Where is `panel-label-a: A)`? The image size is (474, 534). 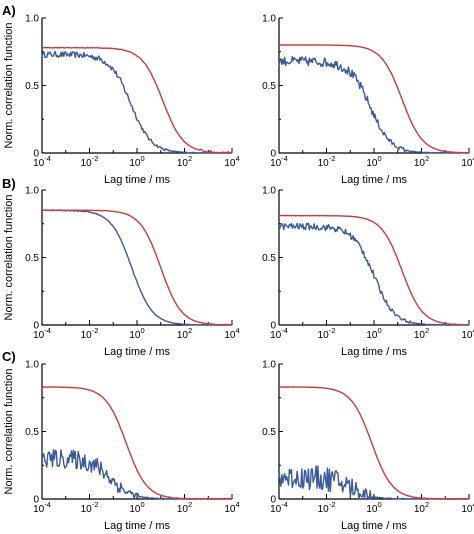
panel-label-a: A) is located at coordinates (9, 10).